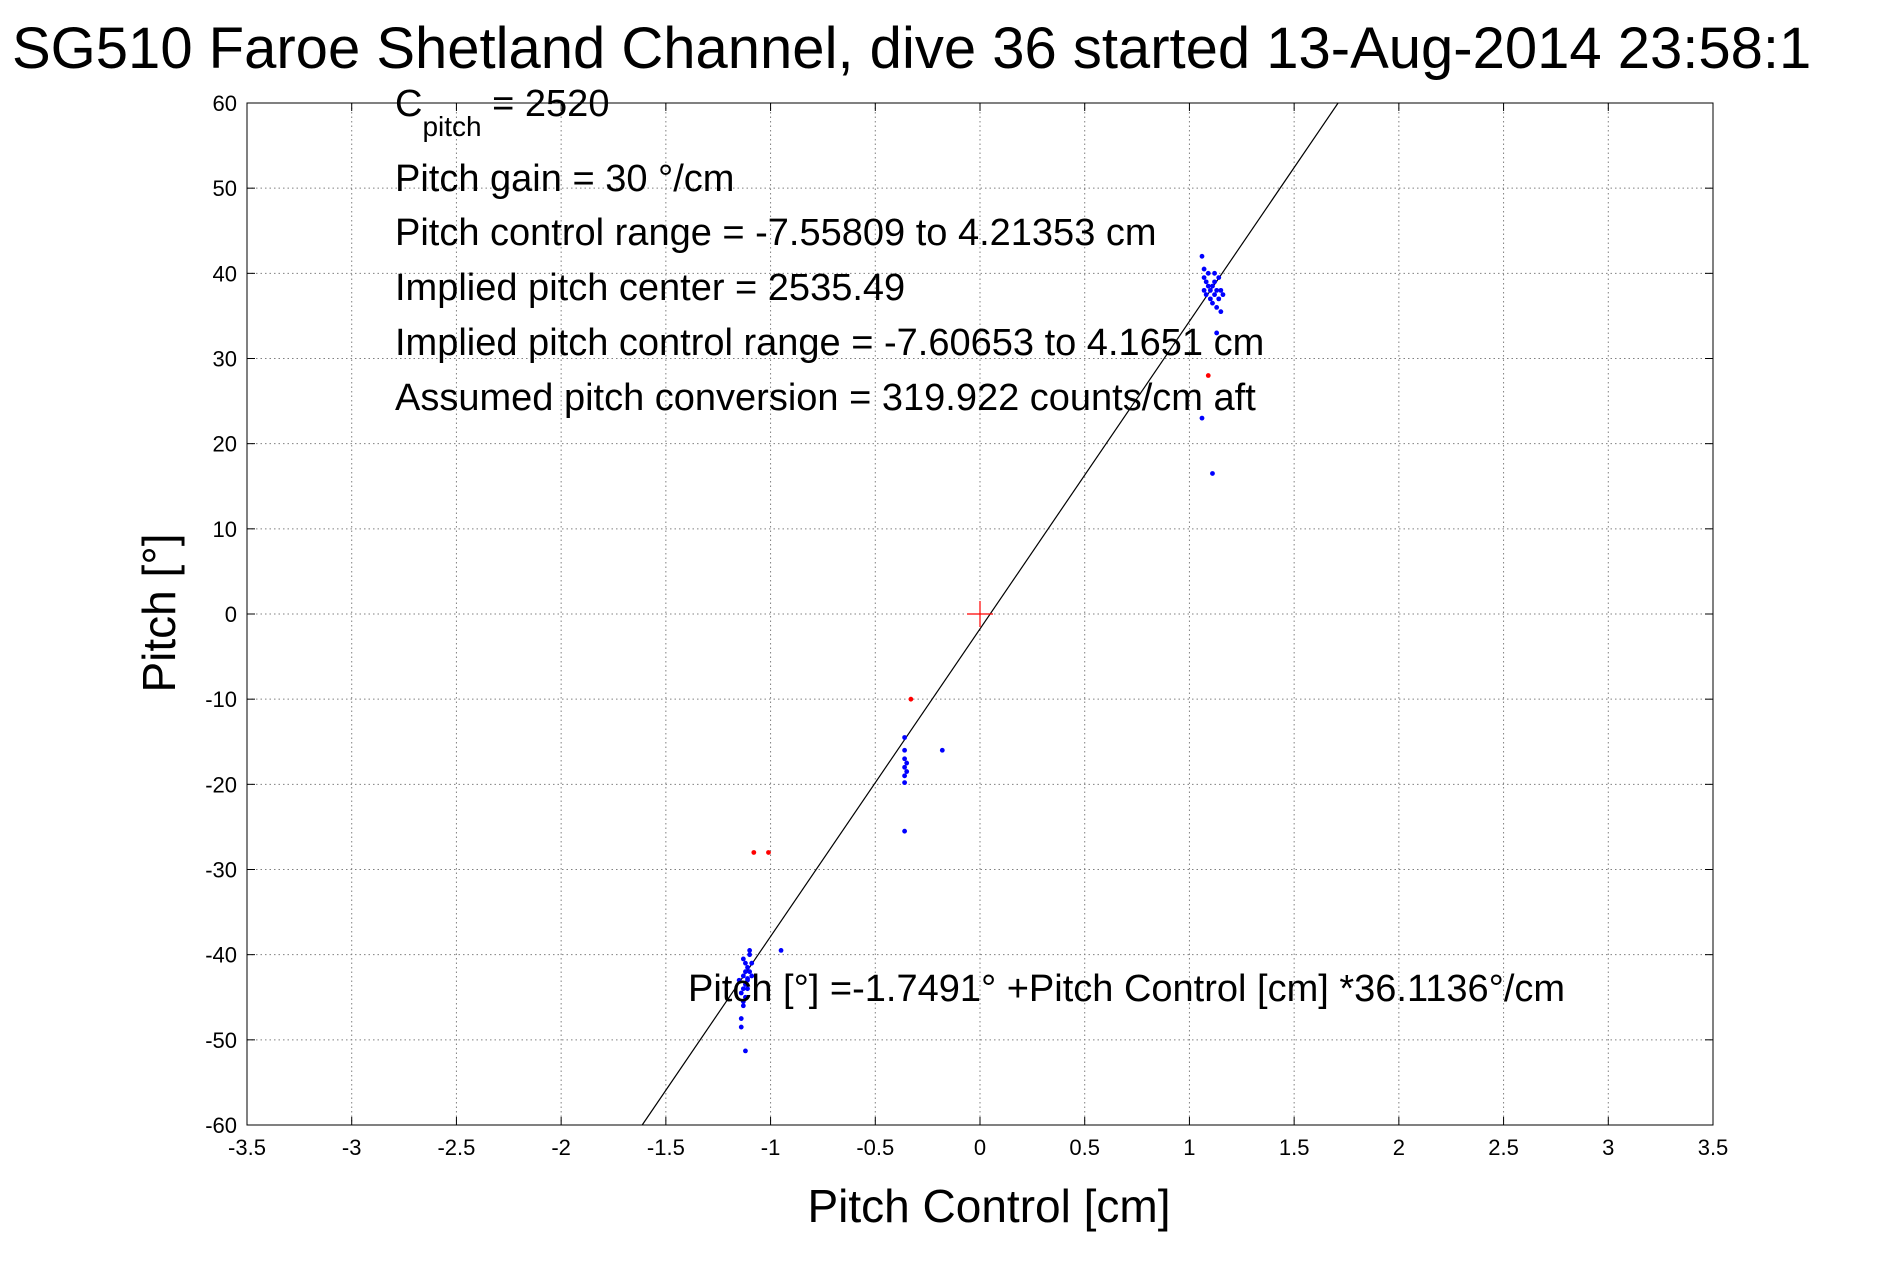 The height and width of the screenshot is (1262, 1891). What do you see at coordinates (456, 1147) in the screenshot?
I see `x-tick-label: -2.5` at bounding box center [456, 1147].